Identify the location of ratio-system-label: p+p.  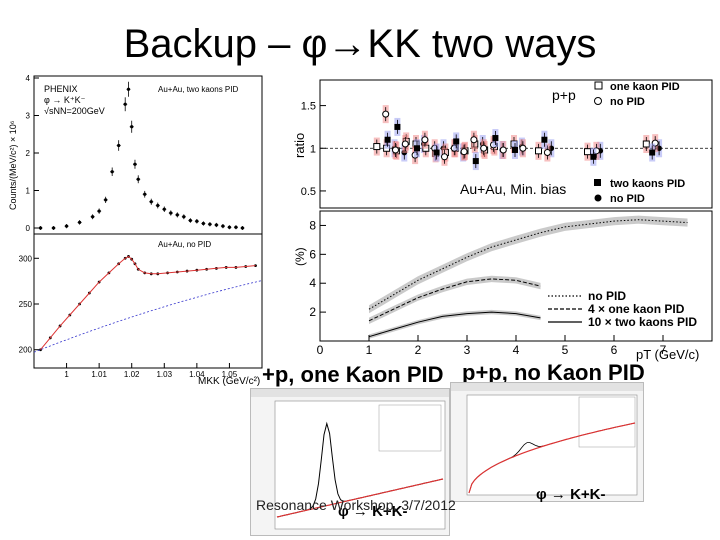
(564, 95).